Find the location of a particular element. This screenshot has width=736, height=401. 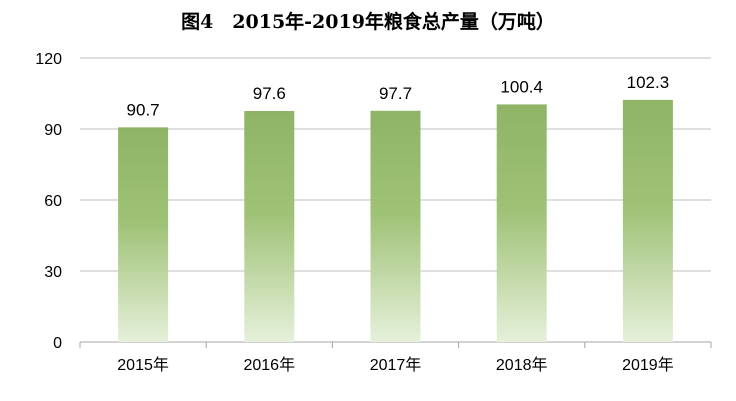

x-tick-label: 2019年 is located at coordinates (648, 365).